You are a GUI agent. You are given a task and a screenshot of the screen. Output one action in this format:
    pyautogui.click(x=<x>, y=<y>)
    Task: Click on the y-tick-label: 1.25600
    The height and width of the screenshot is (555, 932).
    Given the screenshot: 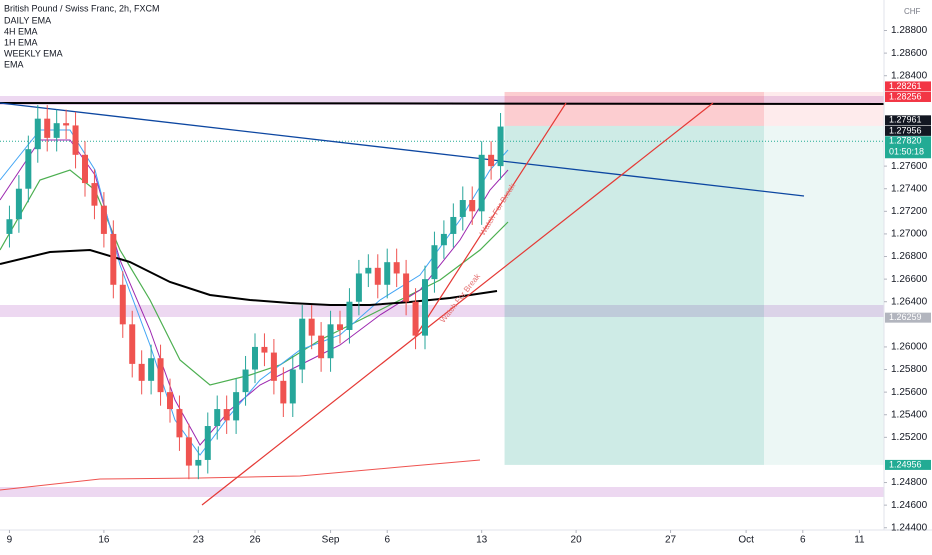 What is the action you would take?
    pyautogui.click(x=909, y=392)
    